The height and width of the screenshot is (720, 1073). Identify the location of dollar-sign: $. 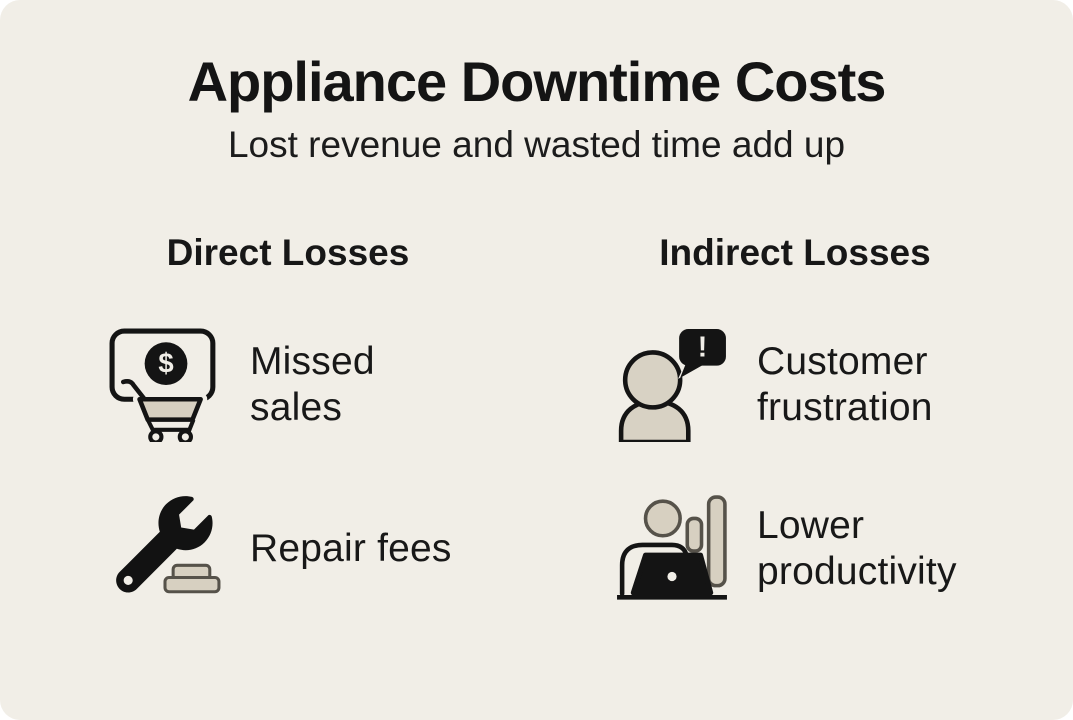
(165, 362).